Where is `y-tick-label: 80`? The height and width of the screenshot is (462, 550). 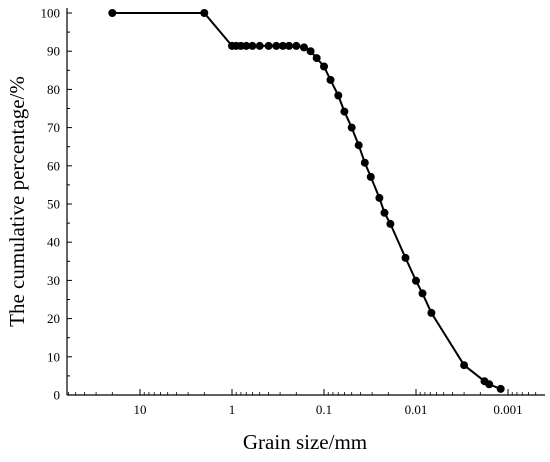 y-tick-label: 80 is located at coordinates (53, 89).